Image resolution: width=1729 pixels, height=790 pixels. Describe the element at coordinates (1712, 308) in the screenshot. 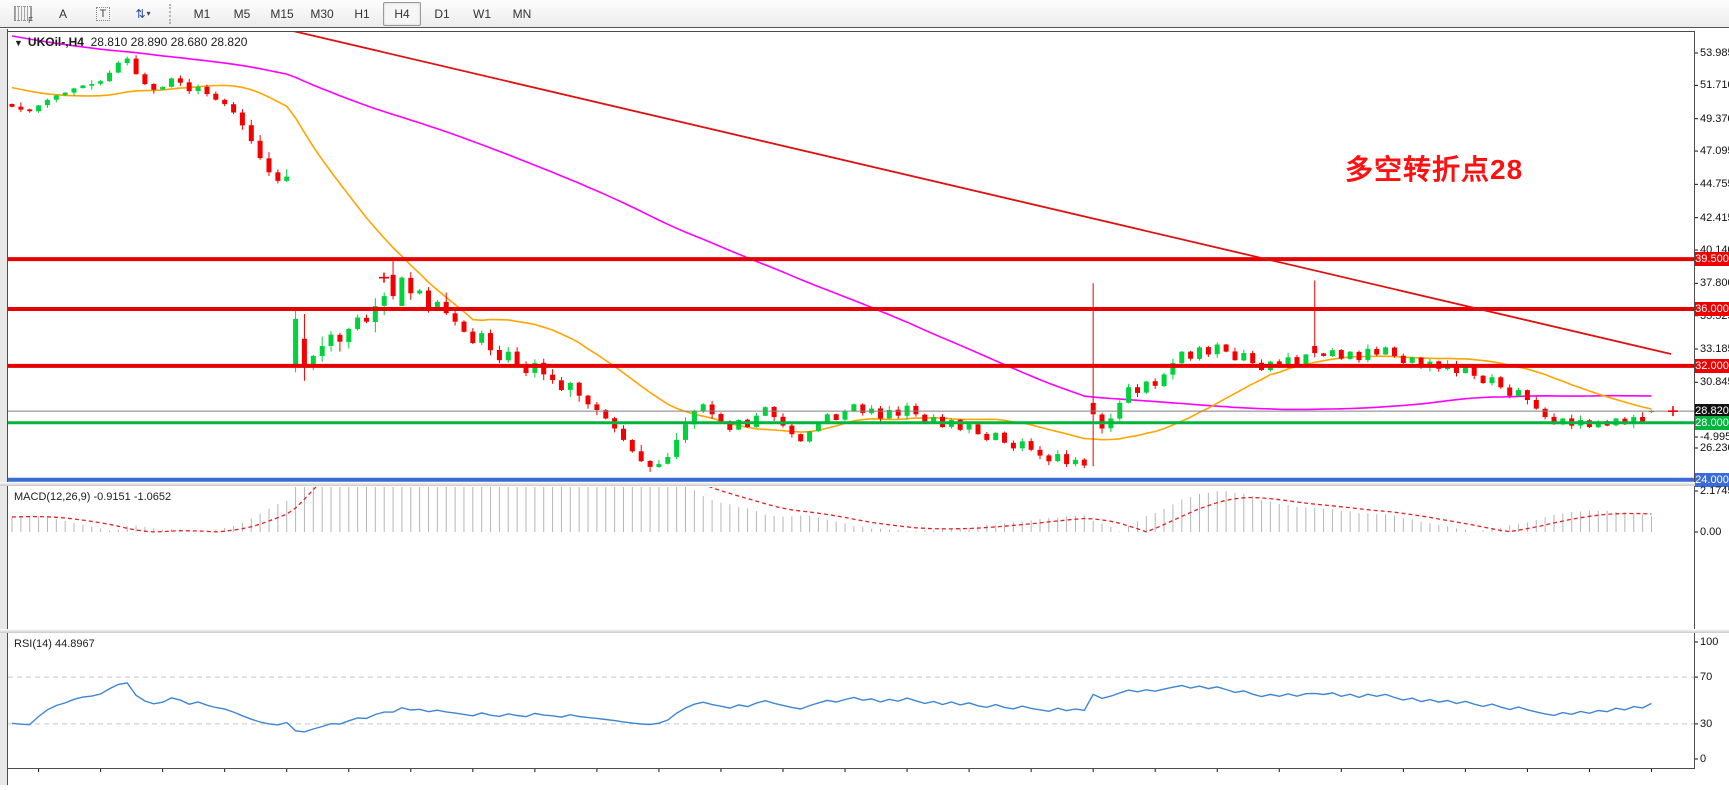

I see `price-badge-36.000: 36.000` at that location.